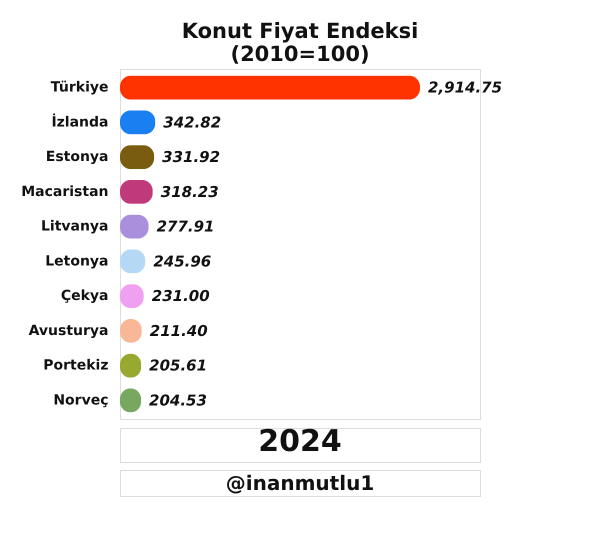  What do you see at coordinates (75, 366) in the screenshot?
I see `y-tick-label: Portekiz` at bounding box center [75, 366].